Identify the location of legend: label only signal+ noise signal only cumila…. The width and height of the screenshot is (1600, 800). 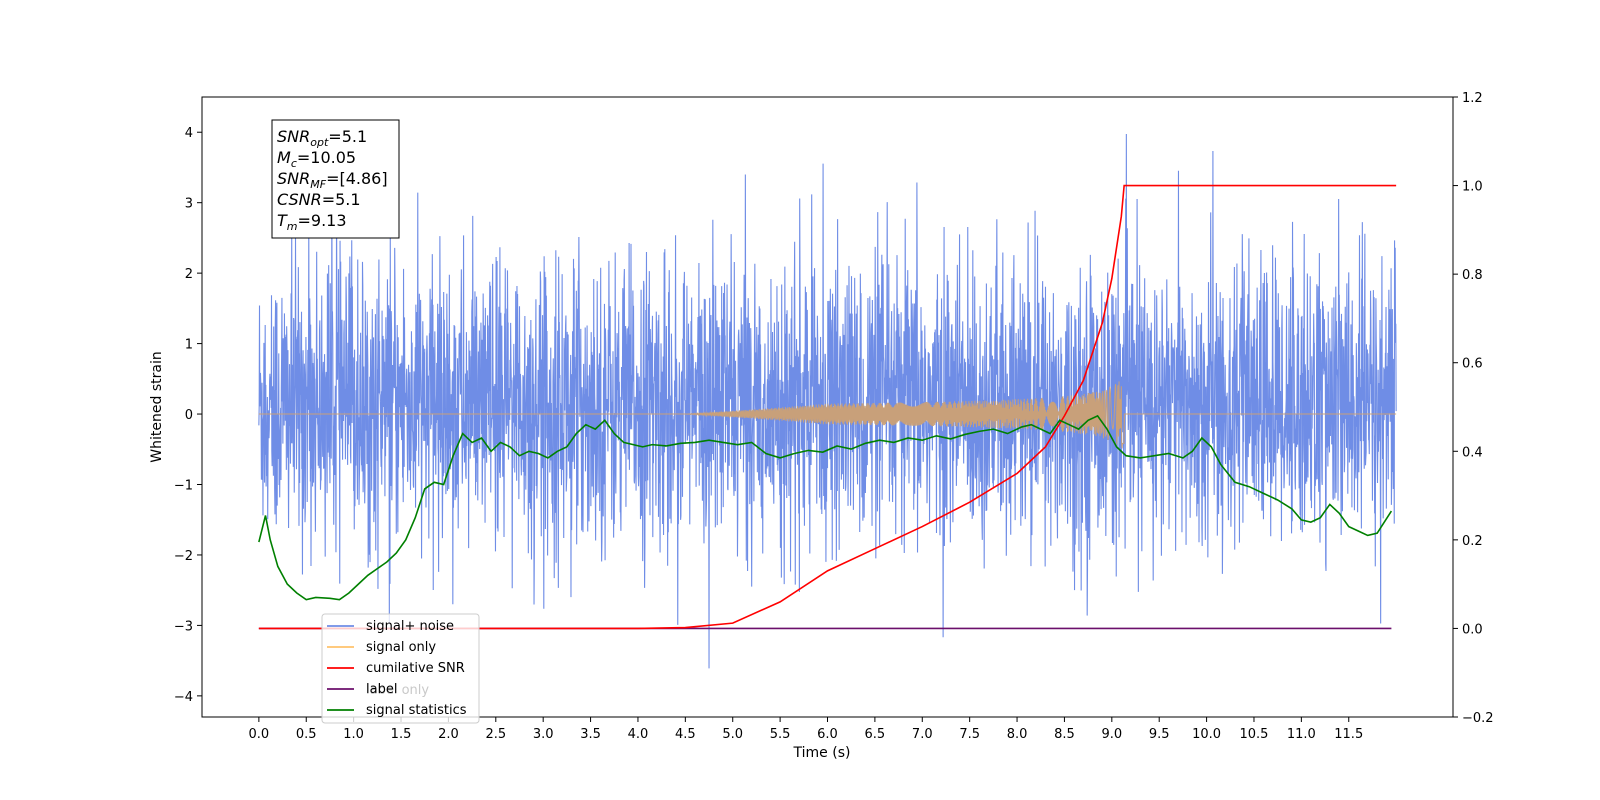
(400, 668).